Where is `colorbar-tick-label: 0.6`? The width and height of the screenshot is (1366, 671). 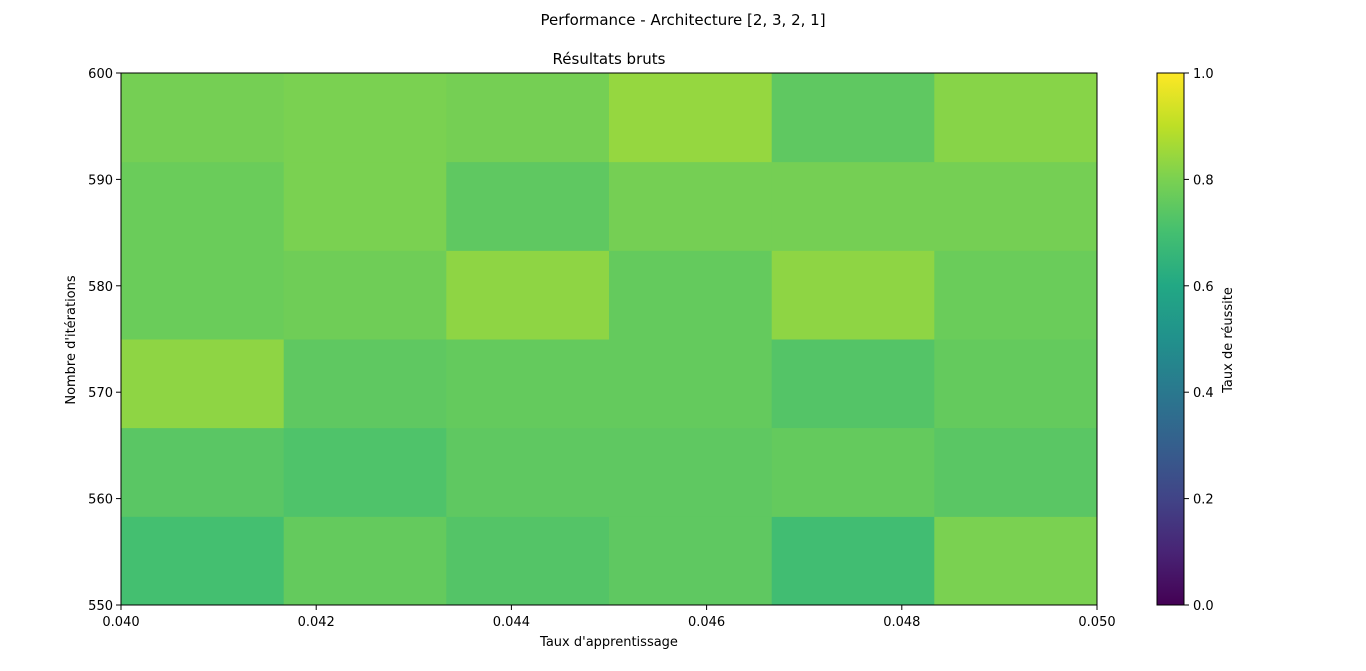 colorbar-tick-label: 0.6 is located at coordinates (1203, 287).